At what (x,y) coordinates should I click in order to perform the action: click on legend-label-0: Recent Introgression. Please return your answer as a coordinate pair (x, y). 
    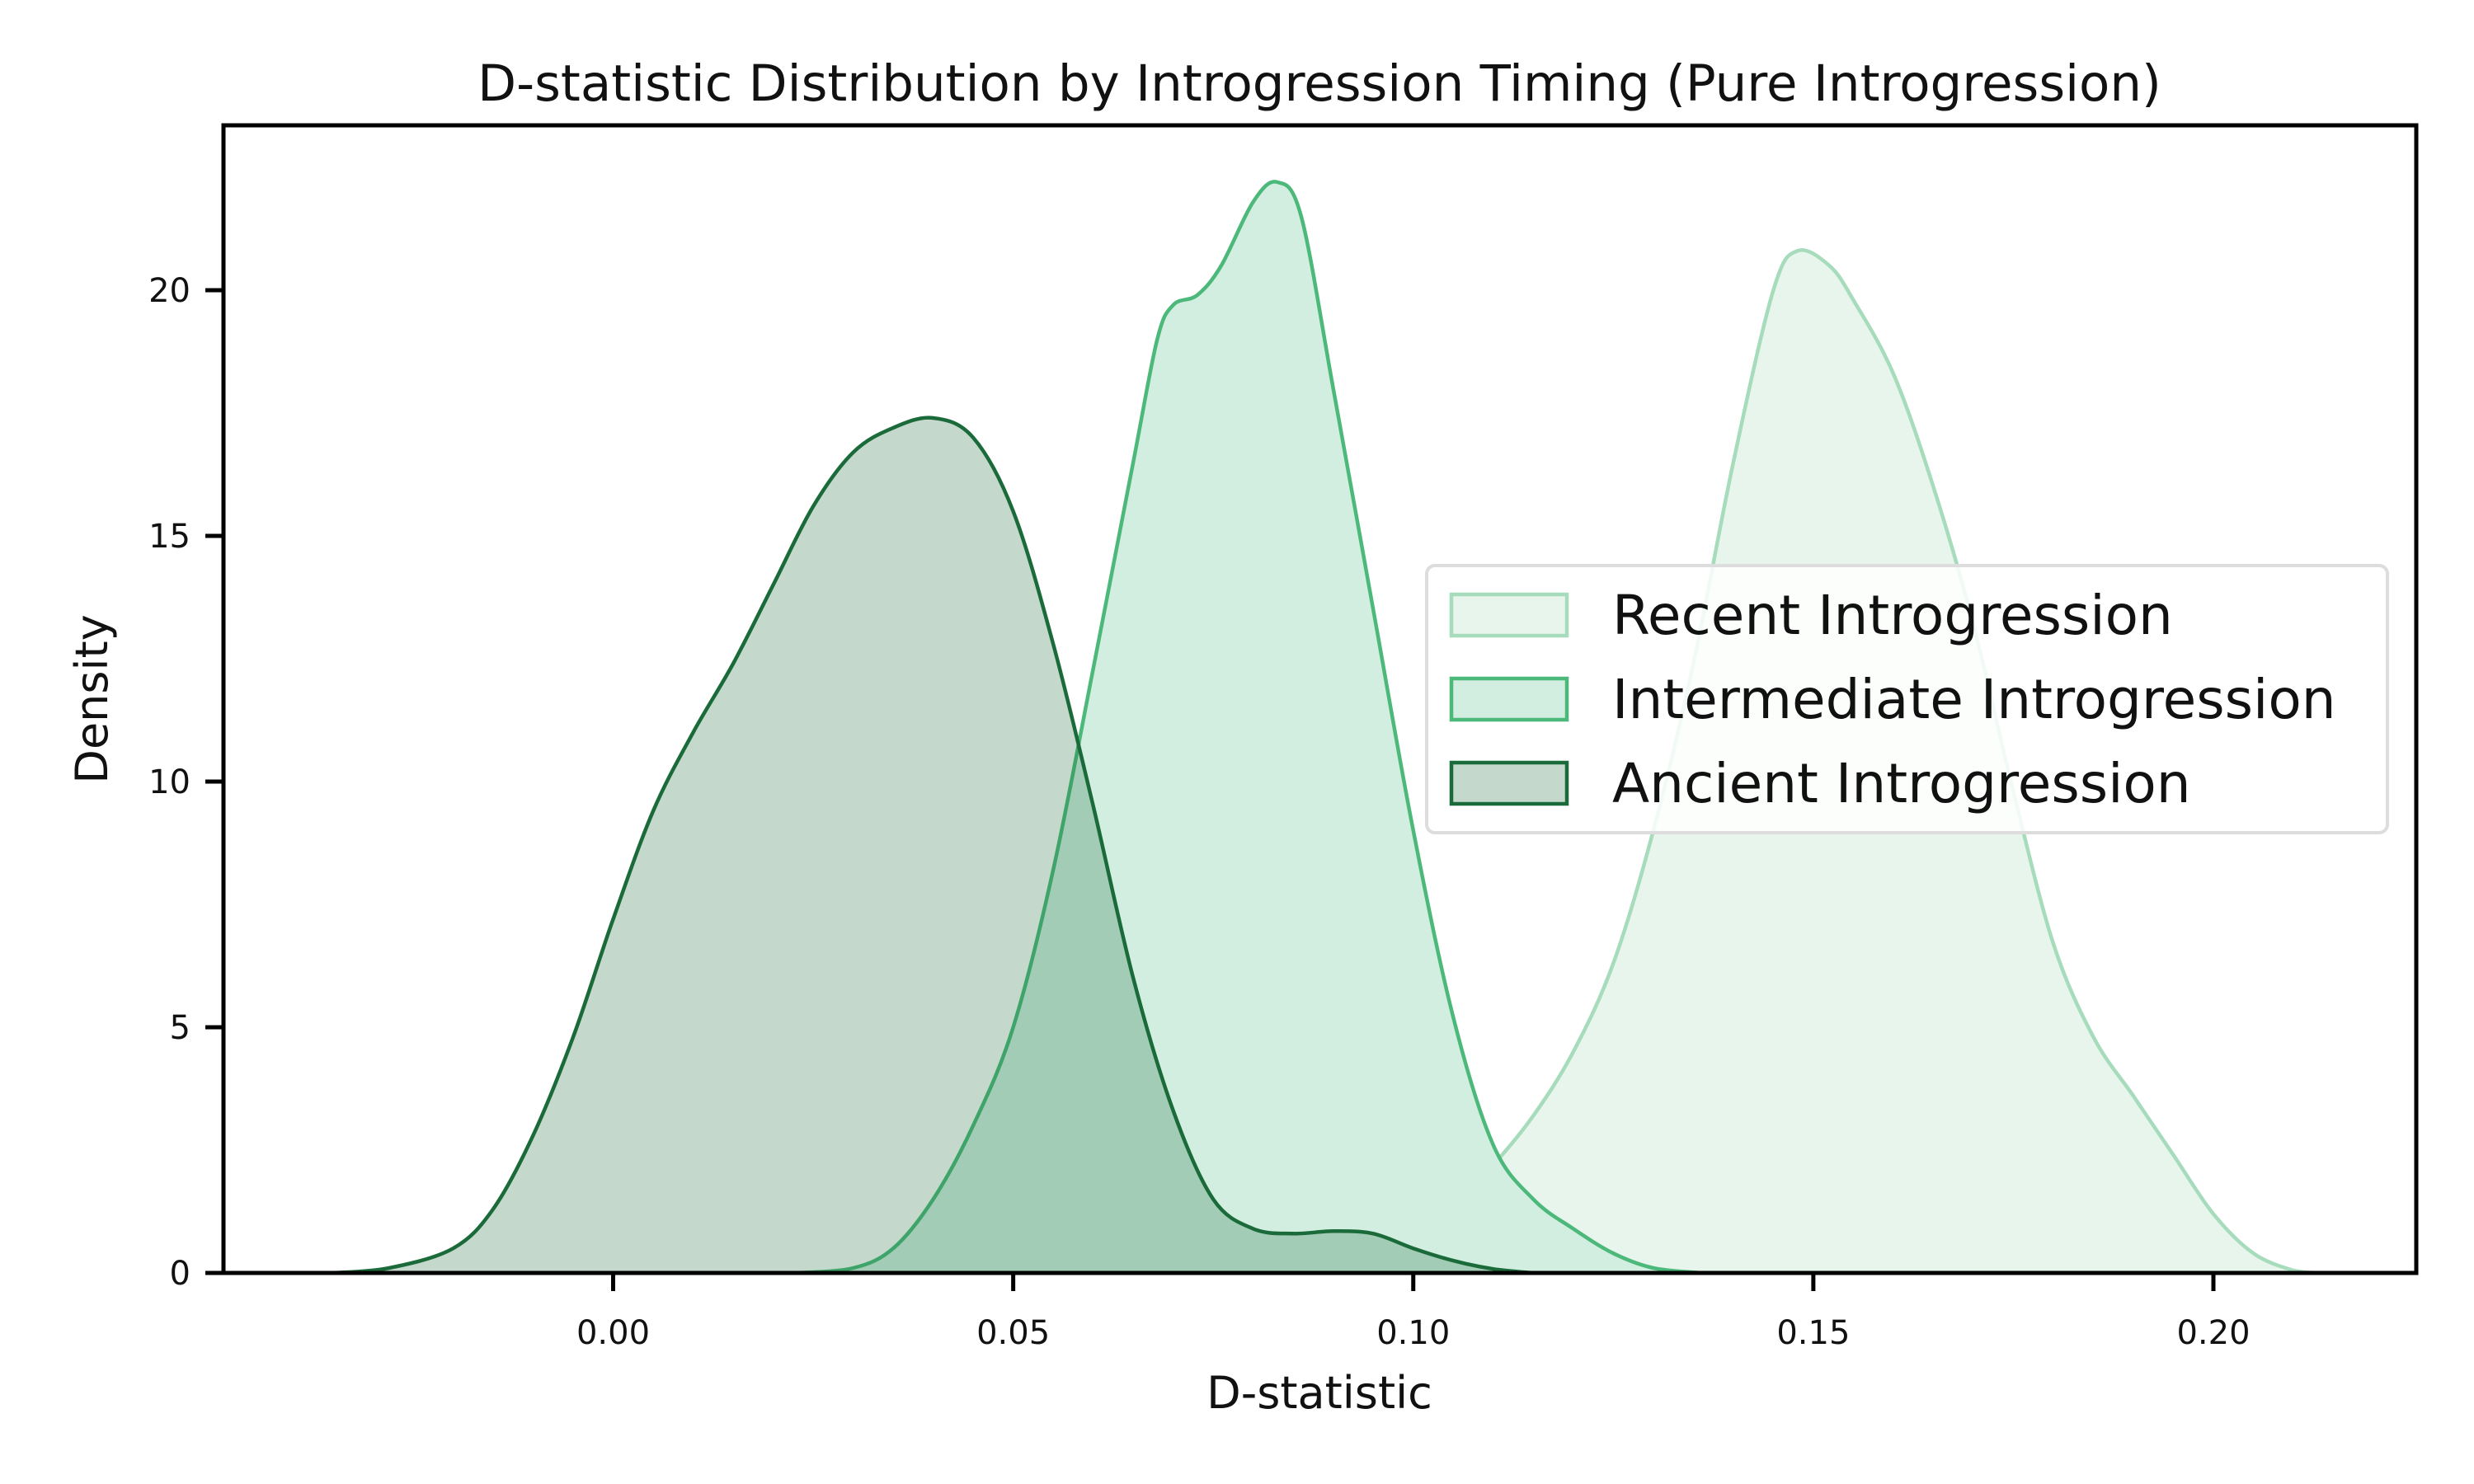
    Looking at the image, I should click on (1892, 615).